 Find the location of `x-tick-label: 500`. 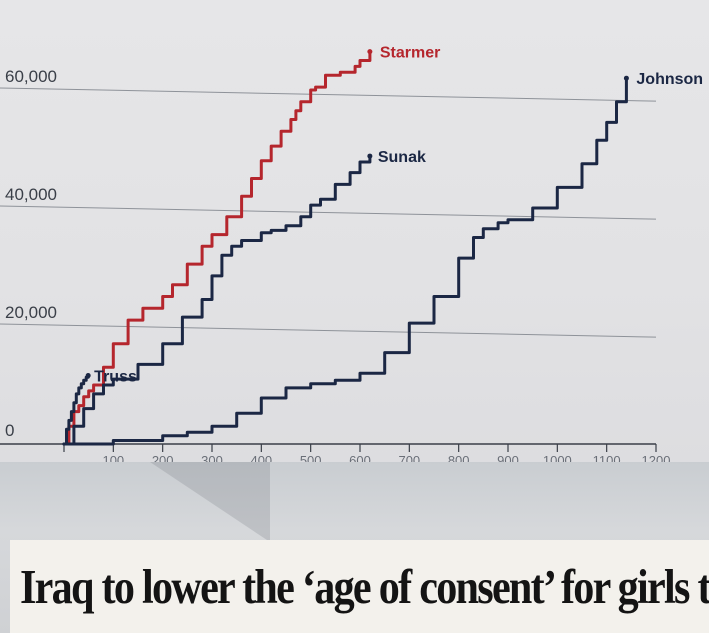

x-tick-label: 500 is located at coordinates (311, 457).